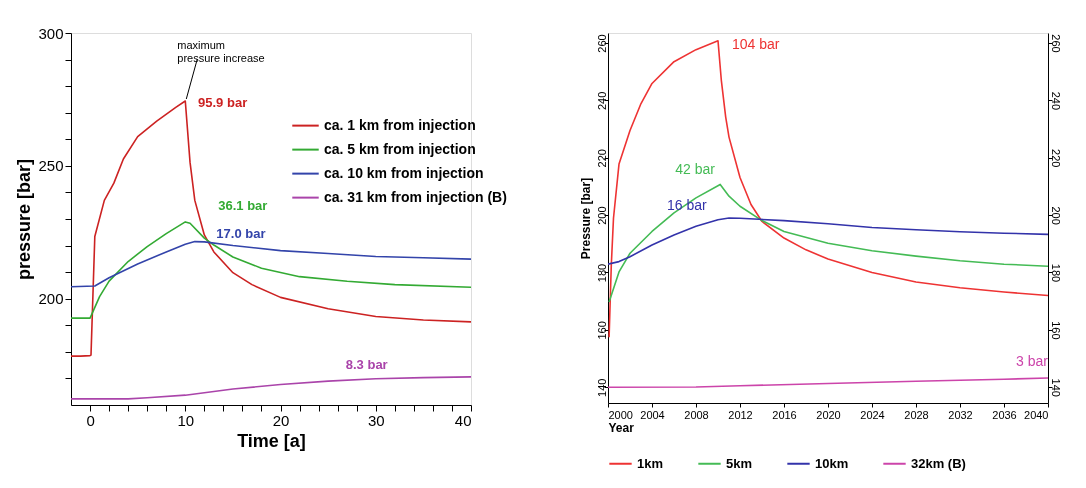  Describe the element at coordinates (1055, 215) in the screenshot. I see `y2-tick-label: 200` at that location.